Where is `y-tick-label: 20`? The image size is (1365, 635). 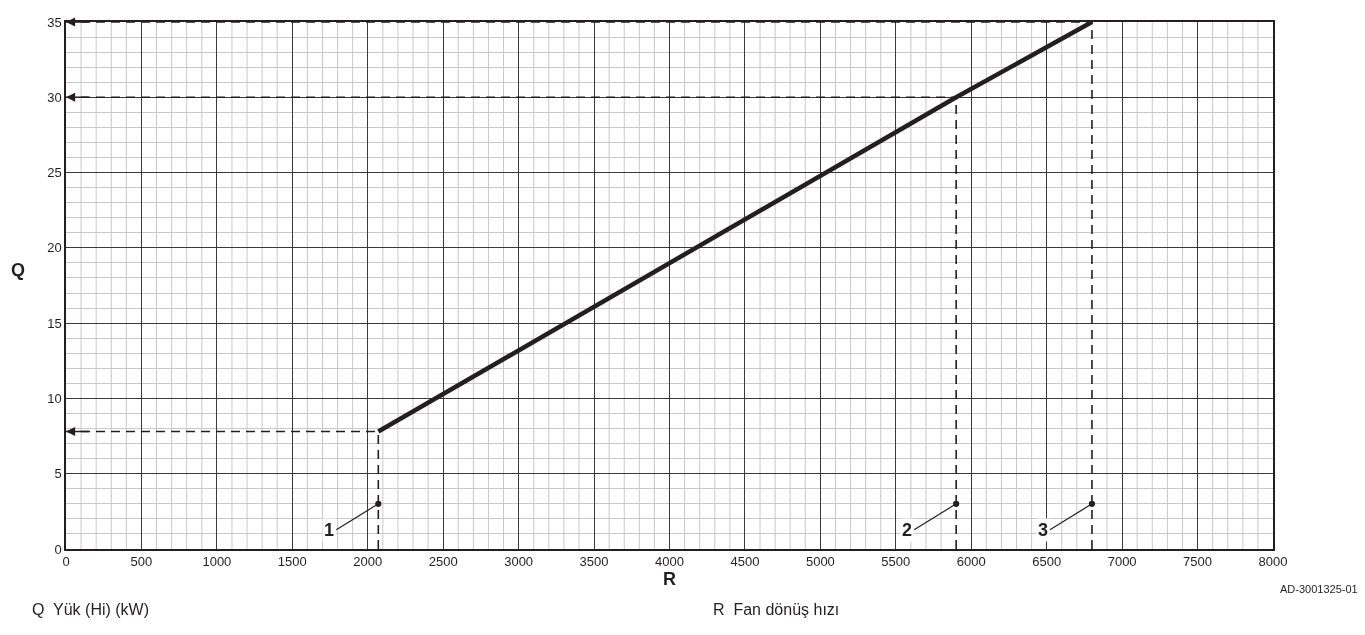 y-tick-label: 20 is located at coordinates (54, 248).